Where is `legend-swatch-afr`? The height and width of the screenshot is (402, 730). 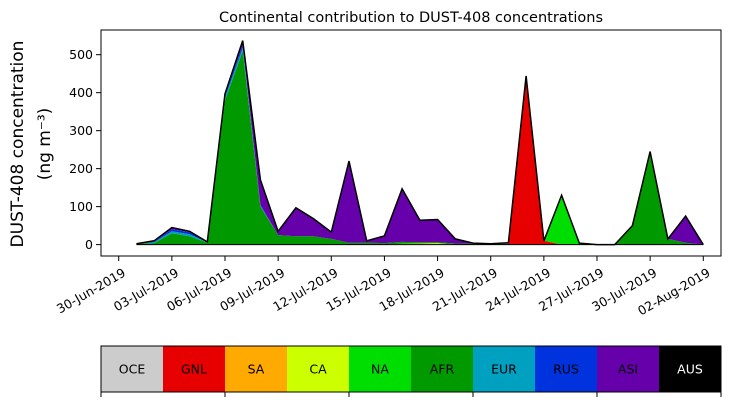 legend-swatch-afr is located at coordinates (442, 369).